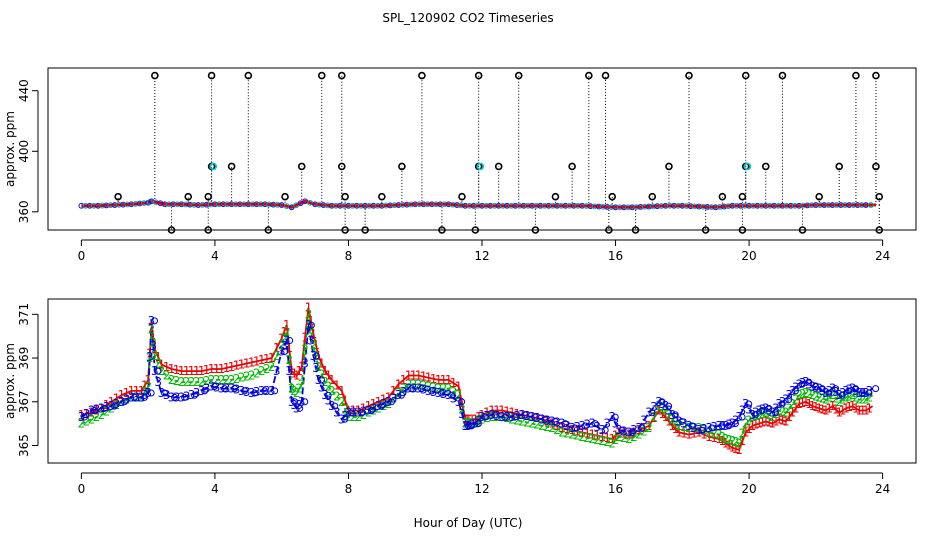  I want to click on top-y-axis: 360 400 440, so click(28, 151).